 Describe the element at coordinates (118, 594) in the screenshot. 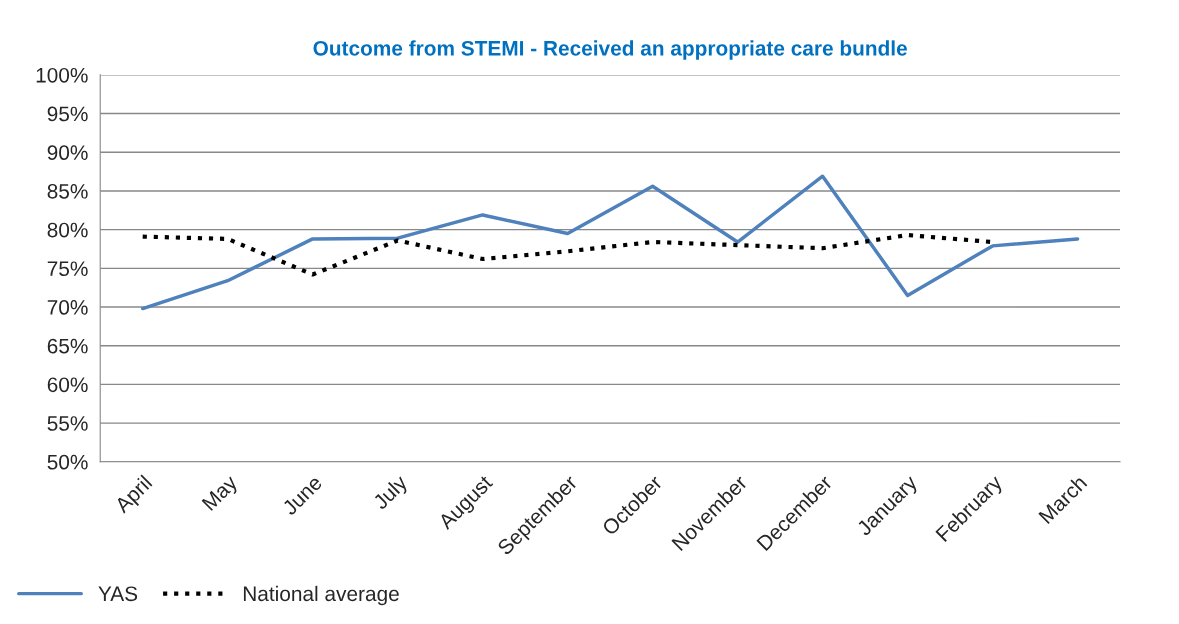

I see `legend-label: YAS` at that location.